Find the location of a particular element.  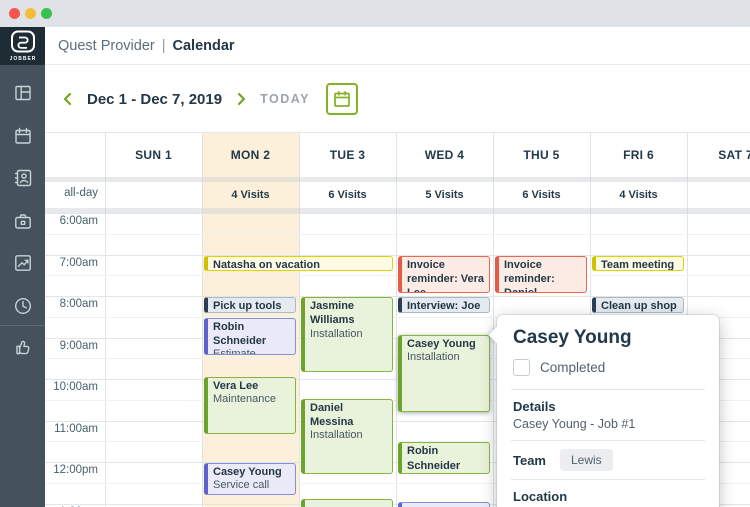

window-titlebar is located at coordinates (375, 13).